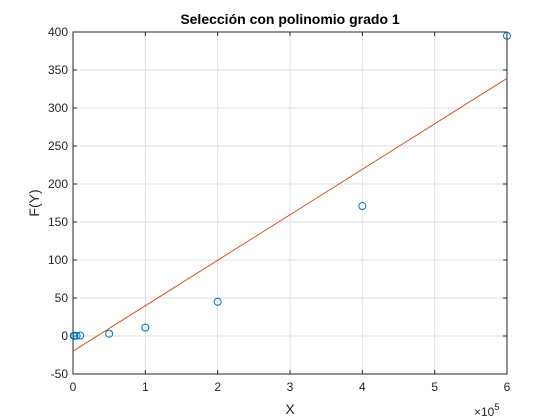 The width and height of the screenshot is (560, 420). What do you see at coordinates (58, 108) in the screenshot?
I see `y-tick-label: 300` at bounding box center [58, 108].